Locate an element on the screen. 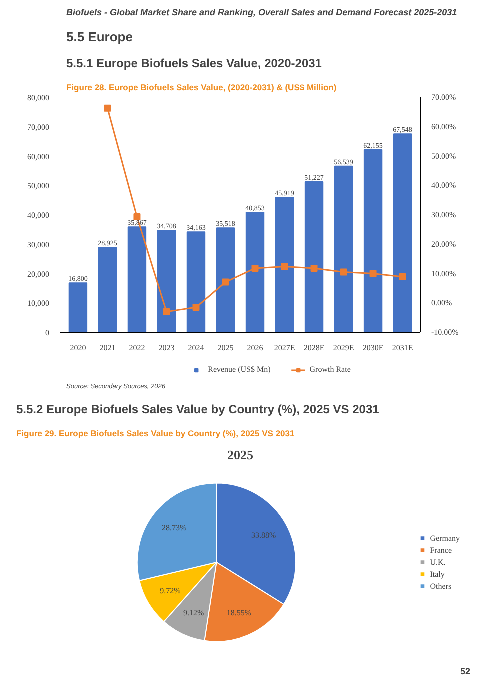 This screenshot has height=679, width=480. y2-tick-label: 30.00% is located at coordinates (444, 215).